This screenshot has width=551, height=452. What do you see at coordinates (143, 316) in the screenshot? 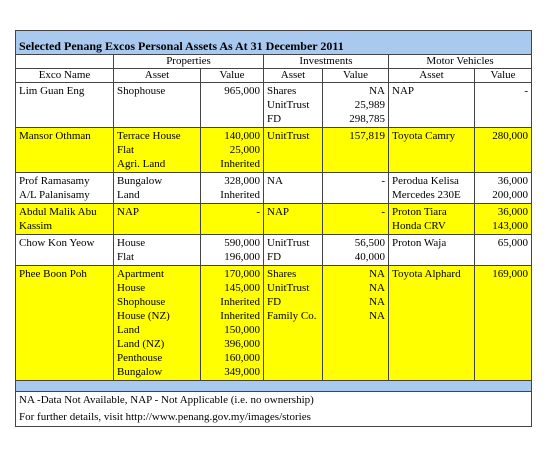
I see `cell-line: House (NZ)` at bounding box center [143, 316].